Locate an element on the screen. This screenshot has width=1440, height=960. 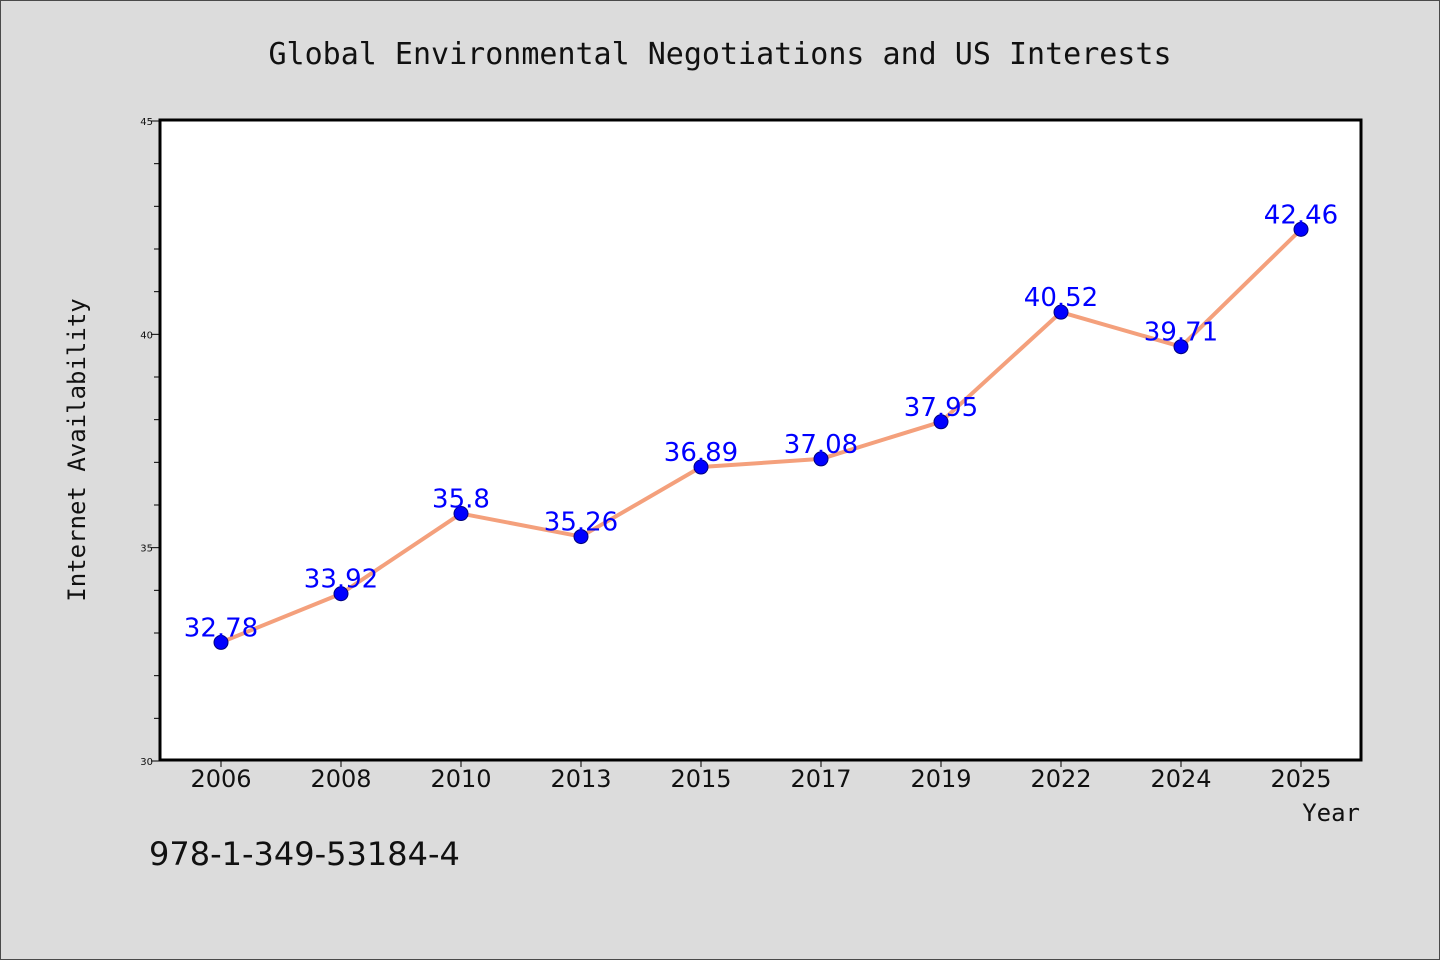
x-tick-label: 2022 is located at coordinates (1060, 779).